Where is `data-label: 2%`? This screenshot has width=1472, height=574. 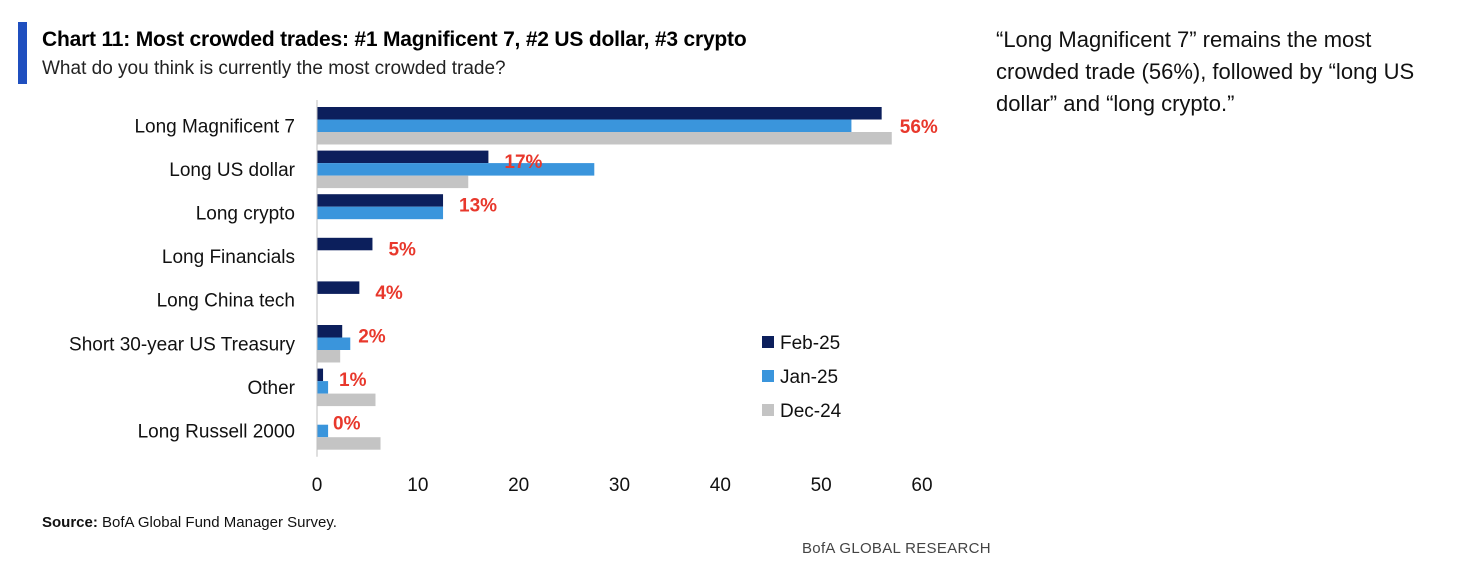
data-label: 2% is located at coordinates (372, 337).